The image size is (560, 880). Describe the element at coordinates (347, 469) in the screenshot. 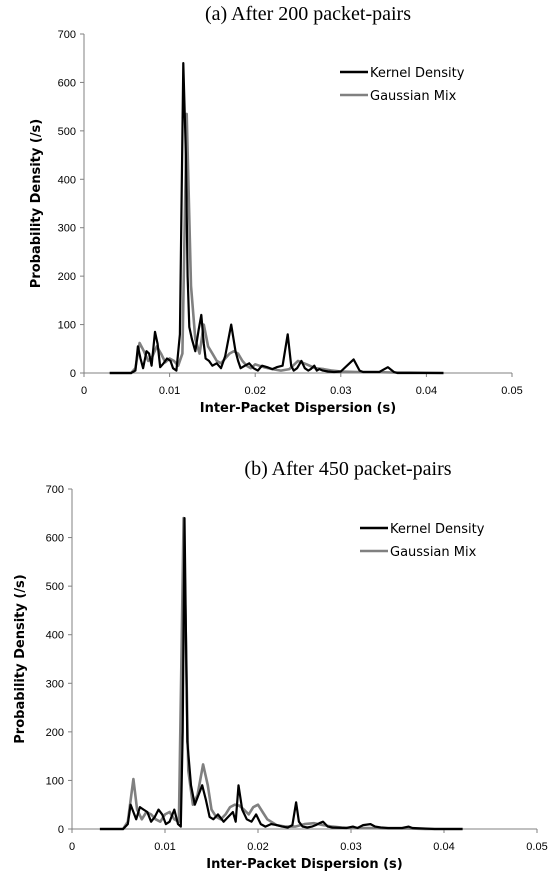

I see `chart-title: (b) After 450 packet-pairs` at that location.